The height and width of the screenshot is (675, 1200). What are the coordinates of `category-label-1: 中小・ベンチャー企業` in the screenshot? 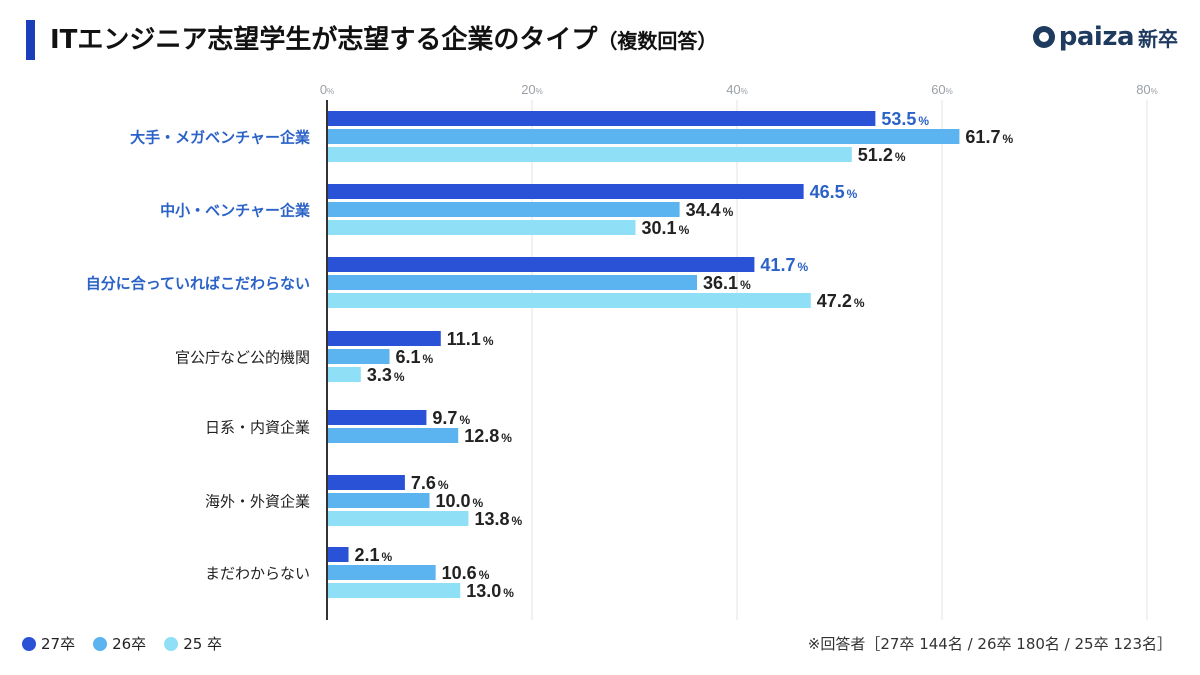 It's located at (235, 211).